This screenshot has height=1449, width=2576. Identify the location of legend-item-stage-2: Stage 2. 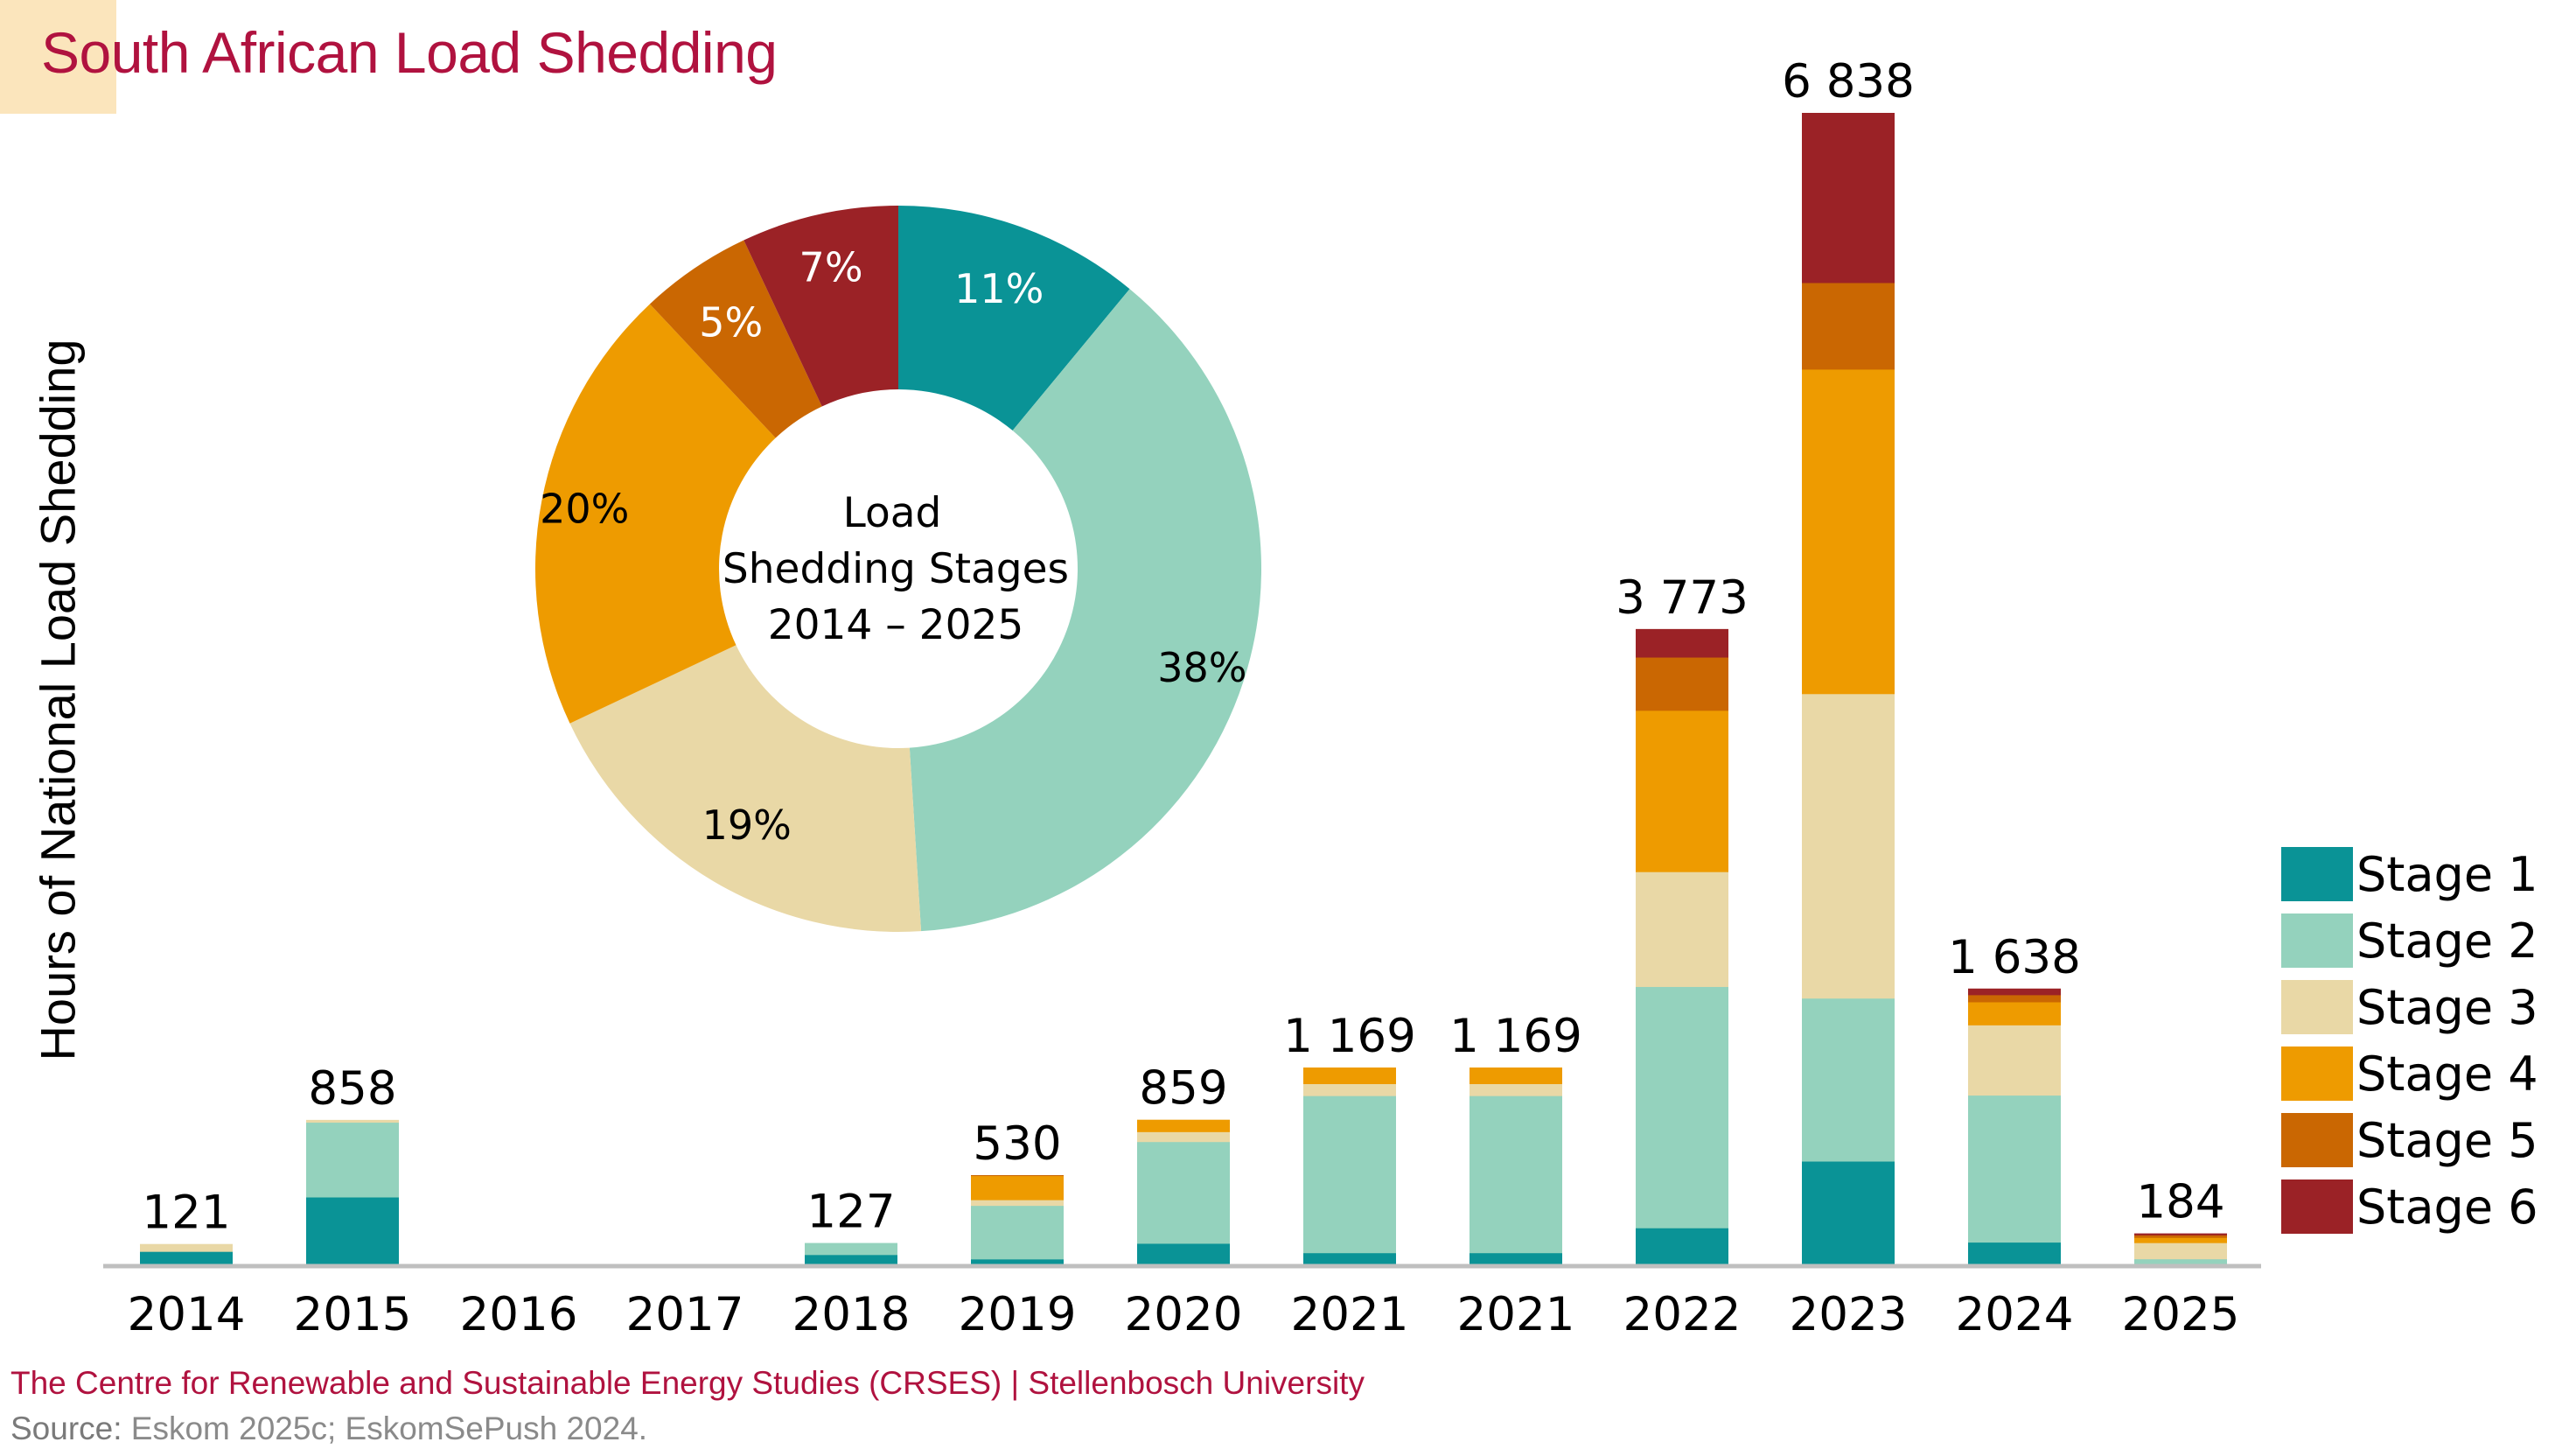
(2409, 941).